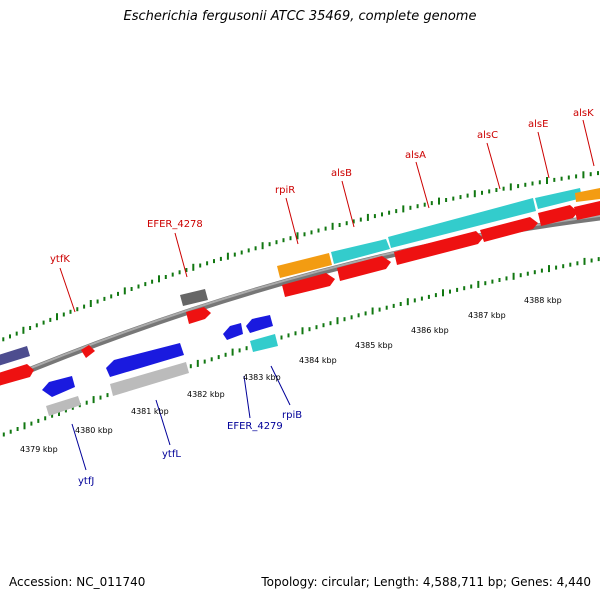 The image size is (600, 600). What do you see at coordinates (175, 224) in the screenshot?
I see `gene-label-EFER_4278: EFER_4278` at bounding box center [175, 224].